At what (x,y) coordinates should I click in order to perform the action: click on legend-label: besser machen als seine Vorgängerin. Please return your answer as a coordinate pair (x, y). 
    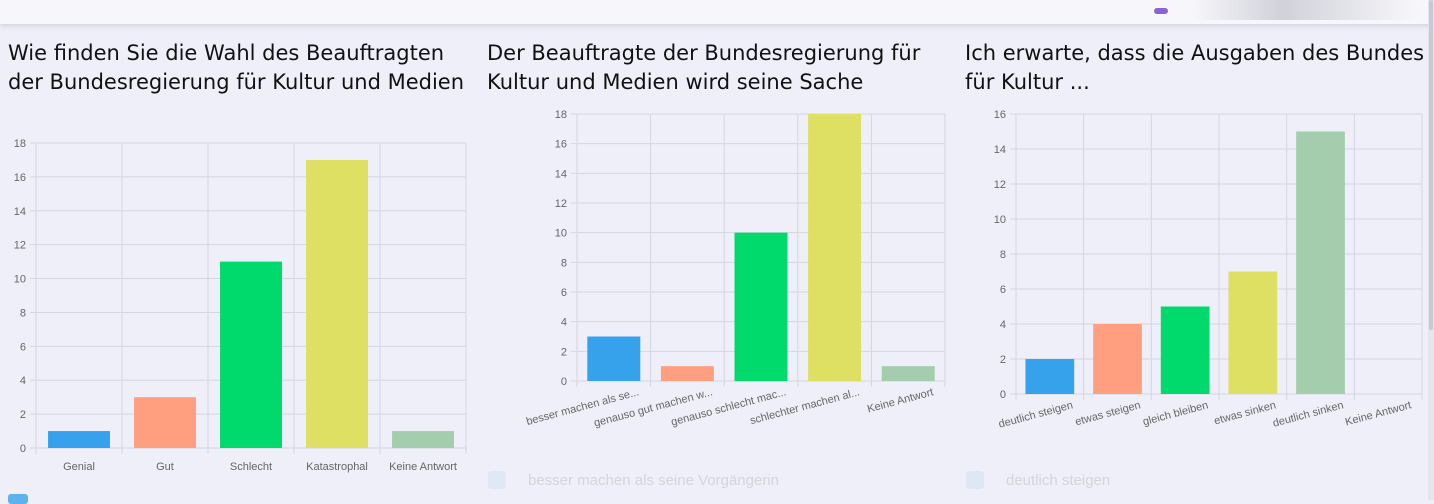
    Looking at the image, I should click on (653, 480).